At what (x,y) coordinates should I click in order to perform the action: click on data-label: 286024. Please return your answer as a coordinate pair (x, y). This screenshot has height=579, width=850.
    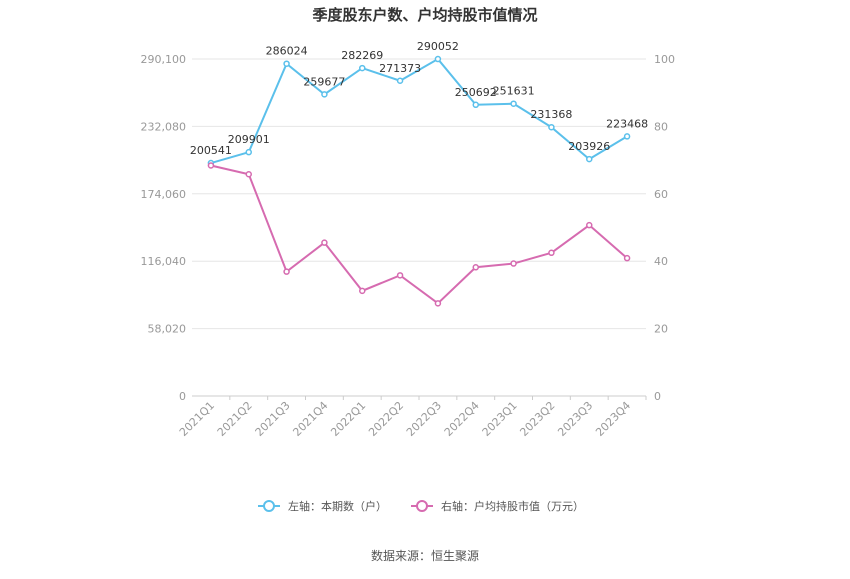
    Looking at the image, I should click on (287, 51).